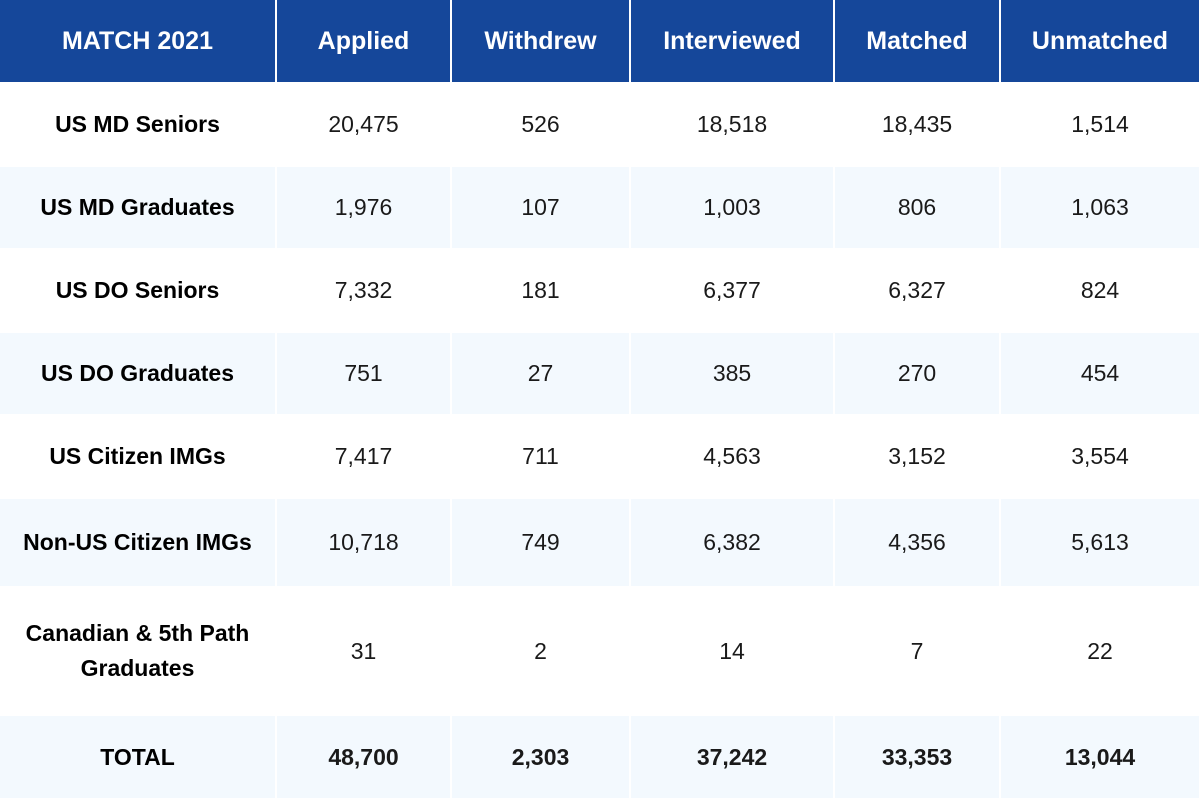 The height and width of the screenshot is (800, 1199). What do you see at coordinates (1099, 42) in the screenshot?
I see `column-header-unmatched: Unmatched` at bounding box center [1099, 42].